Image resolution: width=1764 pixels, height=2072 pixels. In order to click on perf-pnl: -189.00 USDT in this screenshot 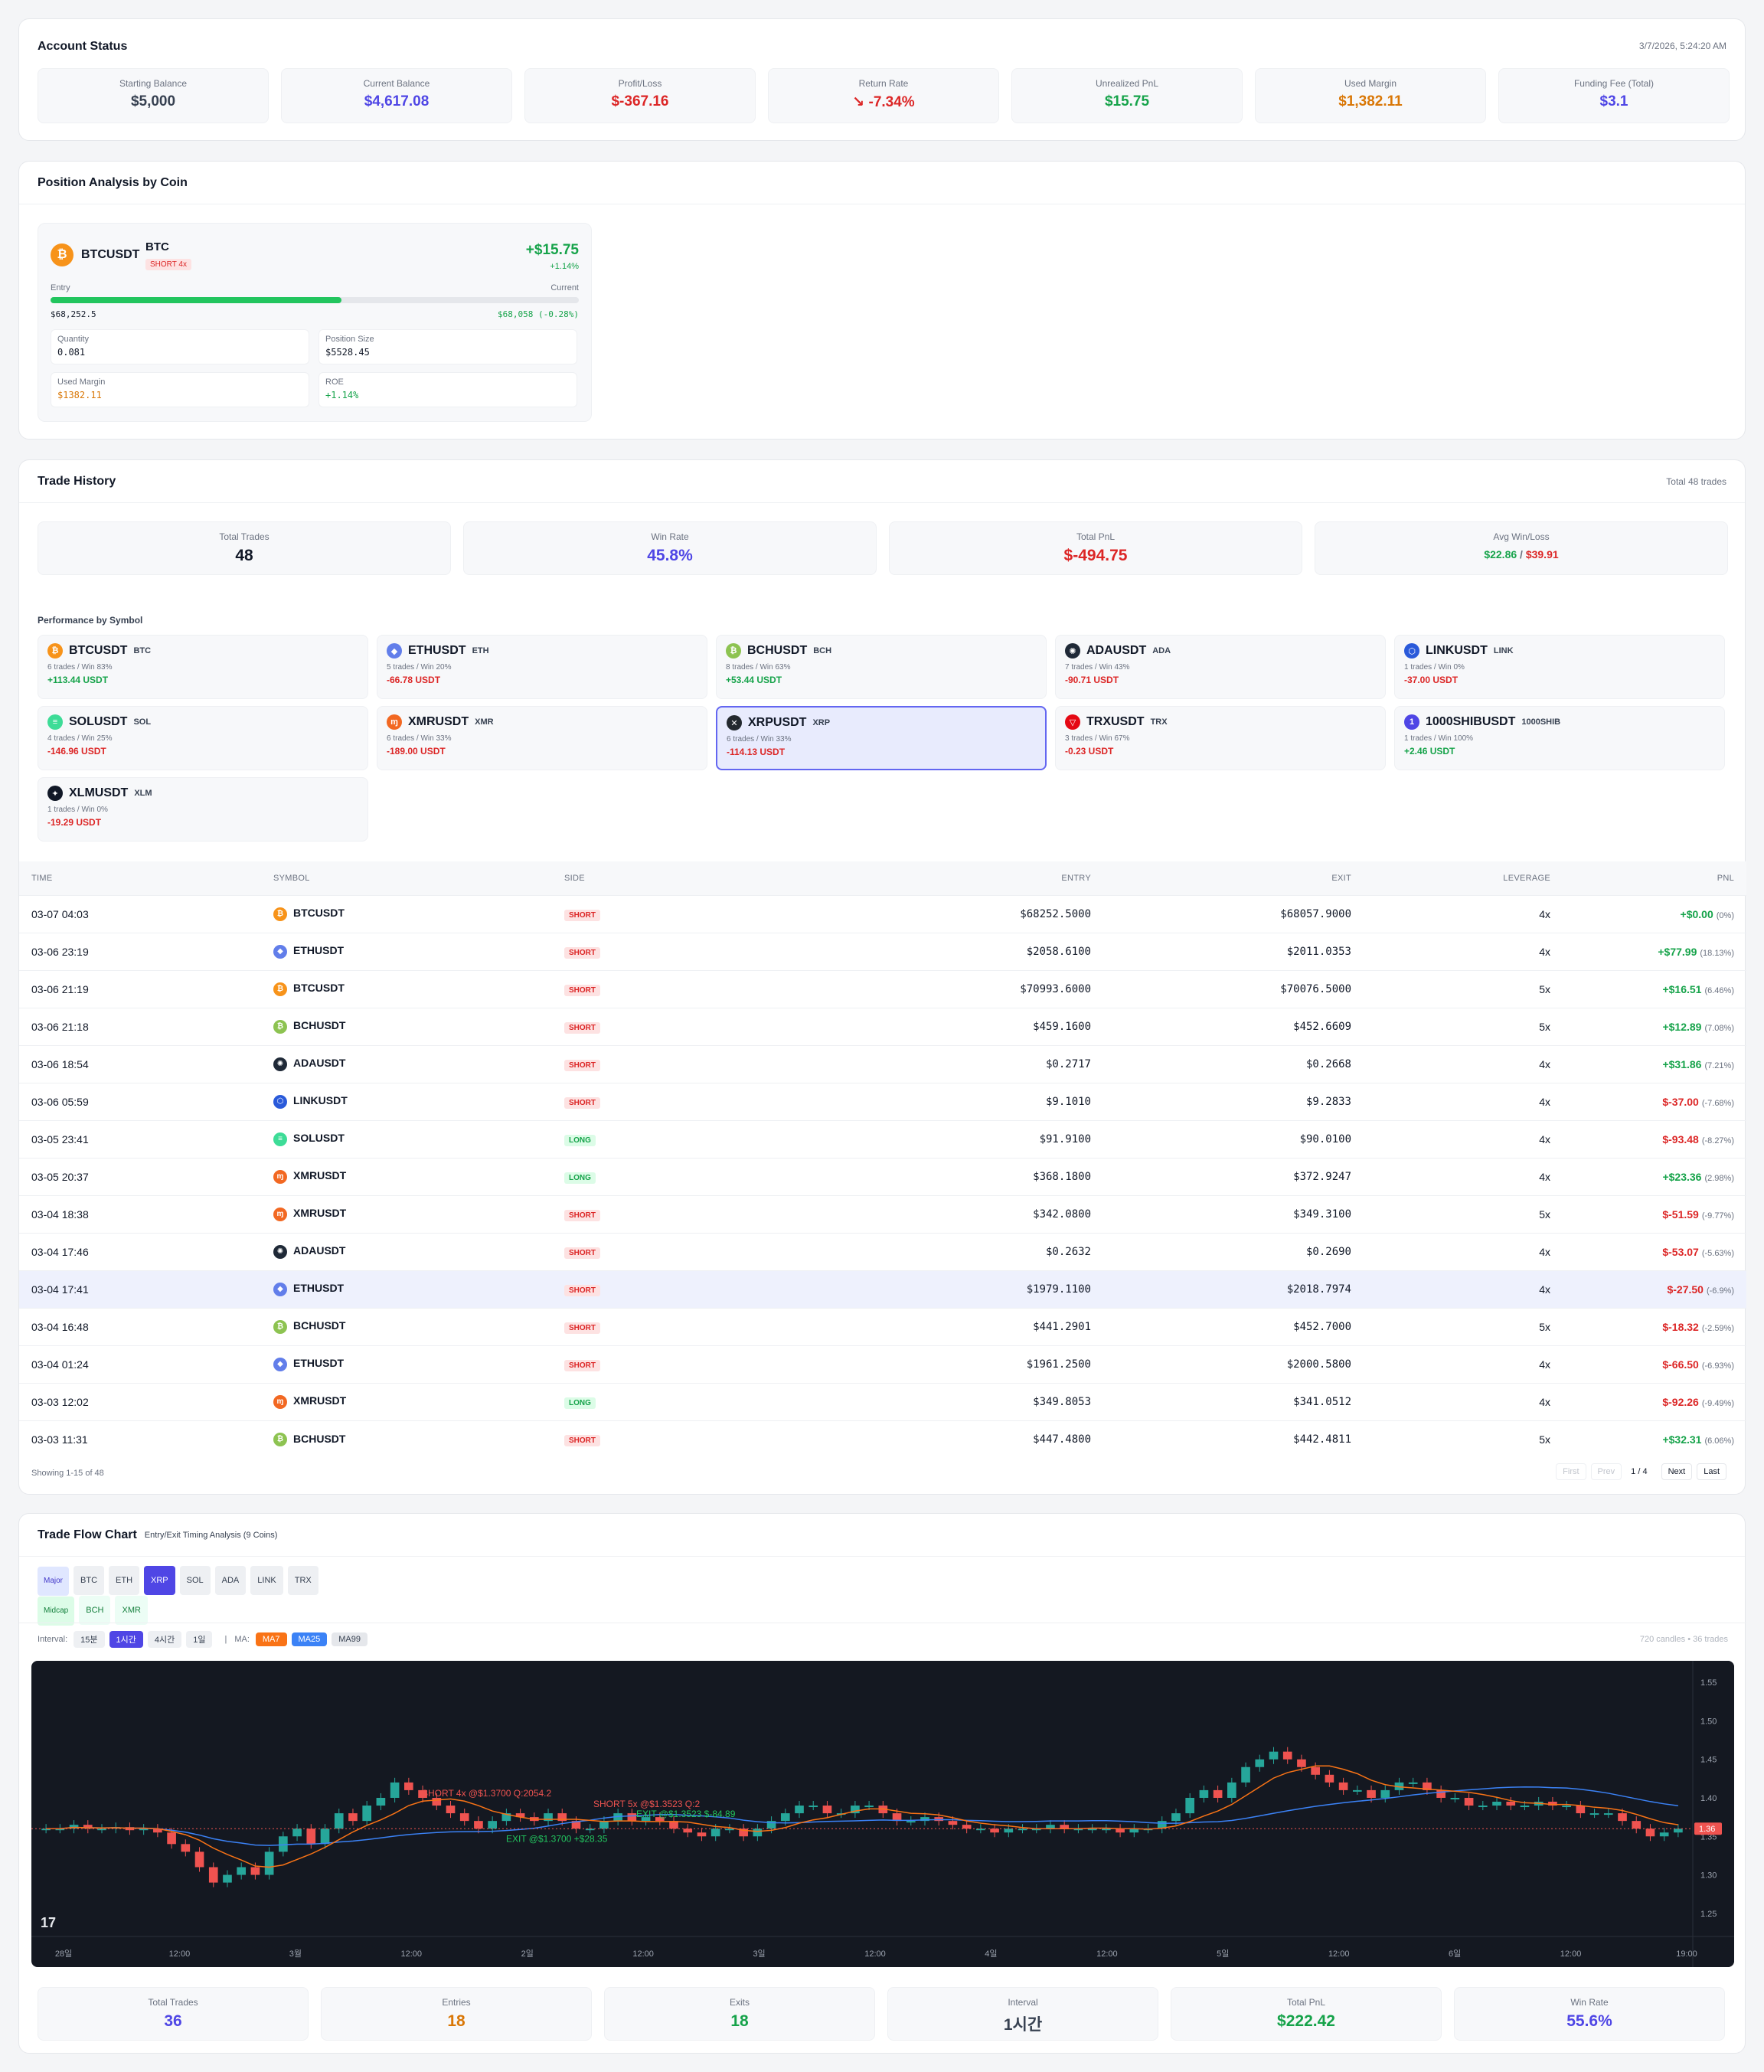, I will do `click(416, 751)`.